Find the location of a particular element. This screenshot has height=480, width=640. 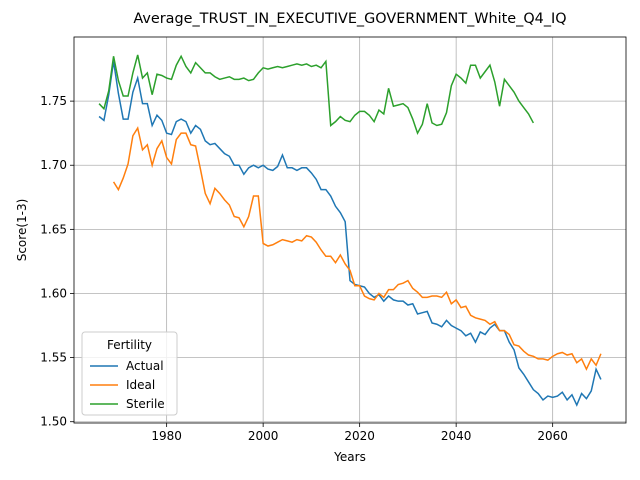

y-tick-label: 1.60 is located at coordinates (53, 293).